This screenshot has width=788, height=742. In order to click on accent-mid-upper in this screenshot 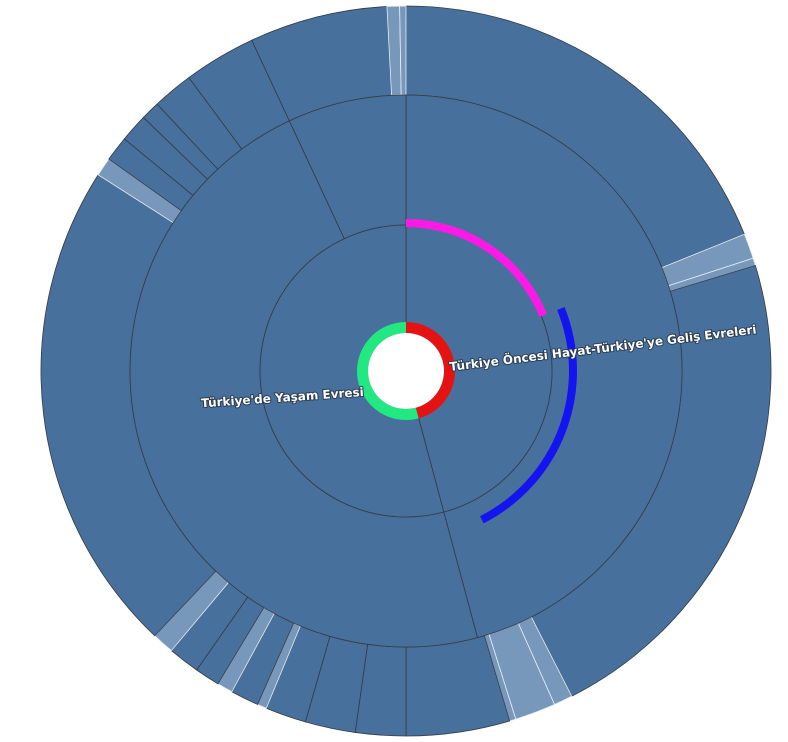, I will do `click(476, 268)`.